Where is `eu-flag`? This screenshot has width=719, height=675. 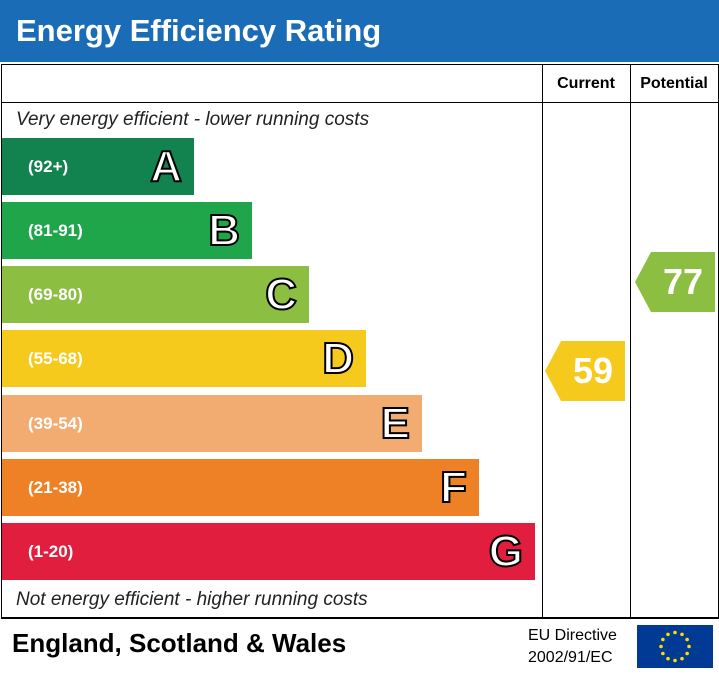 eu-flag is located at coordinates (675, 646).